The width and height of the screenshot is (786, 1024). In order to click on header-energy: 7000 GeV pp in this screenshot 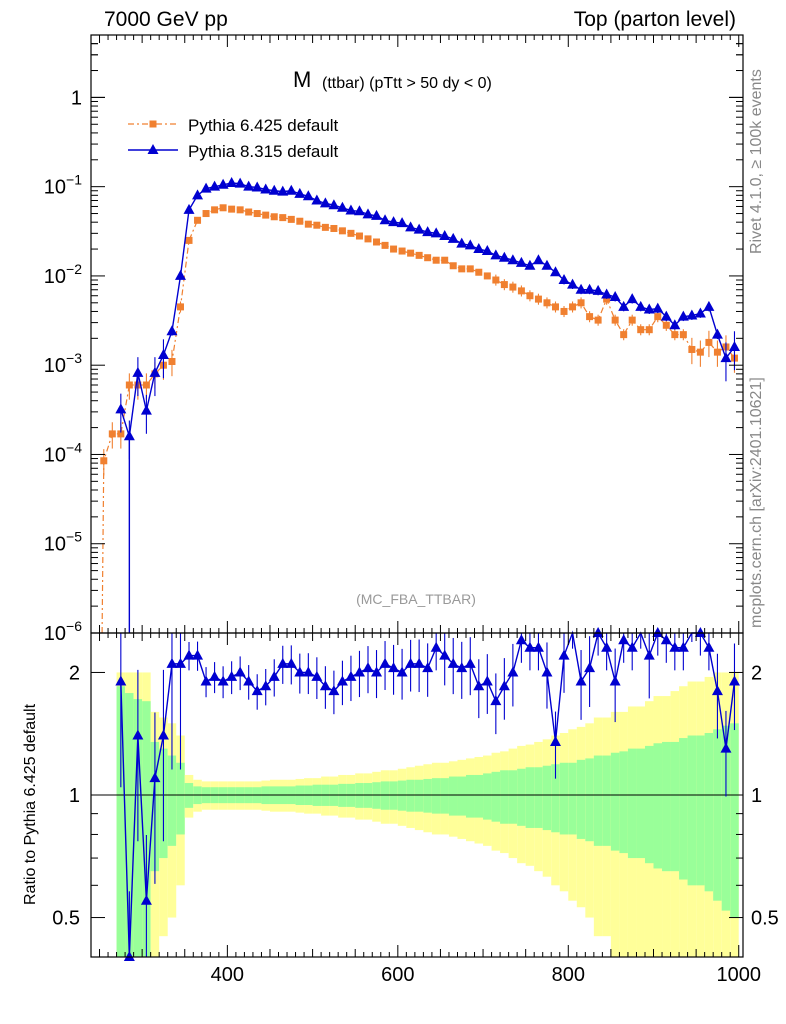, I will do `click(166, 19)`.